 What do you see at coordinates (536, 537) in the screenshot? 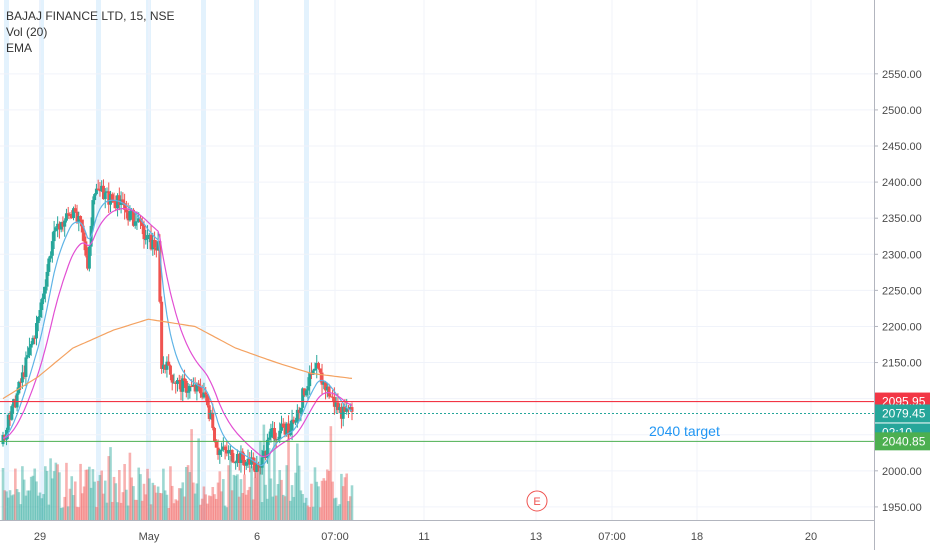
I see `x-tick-label: 13` at bounding box center [536, 537].